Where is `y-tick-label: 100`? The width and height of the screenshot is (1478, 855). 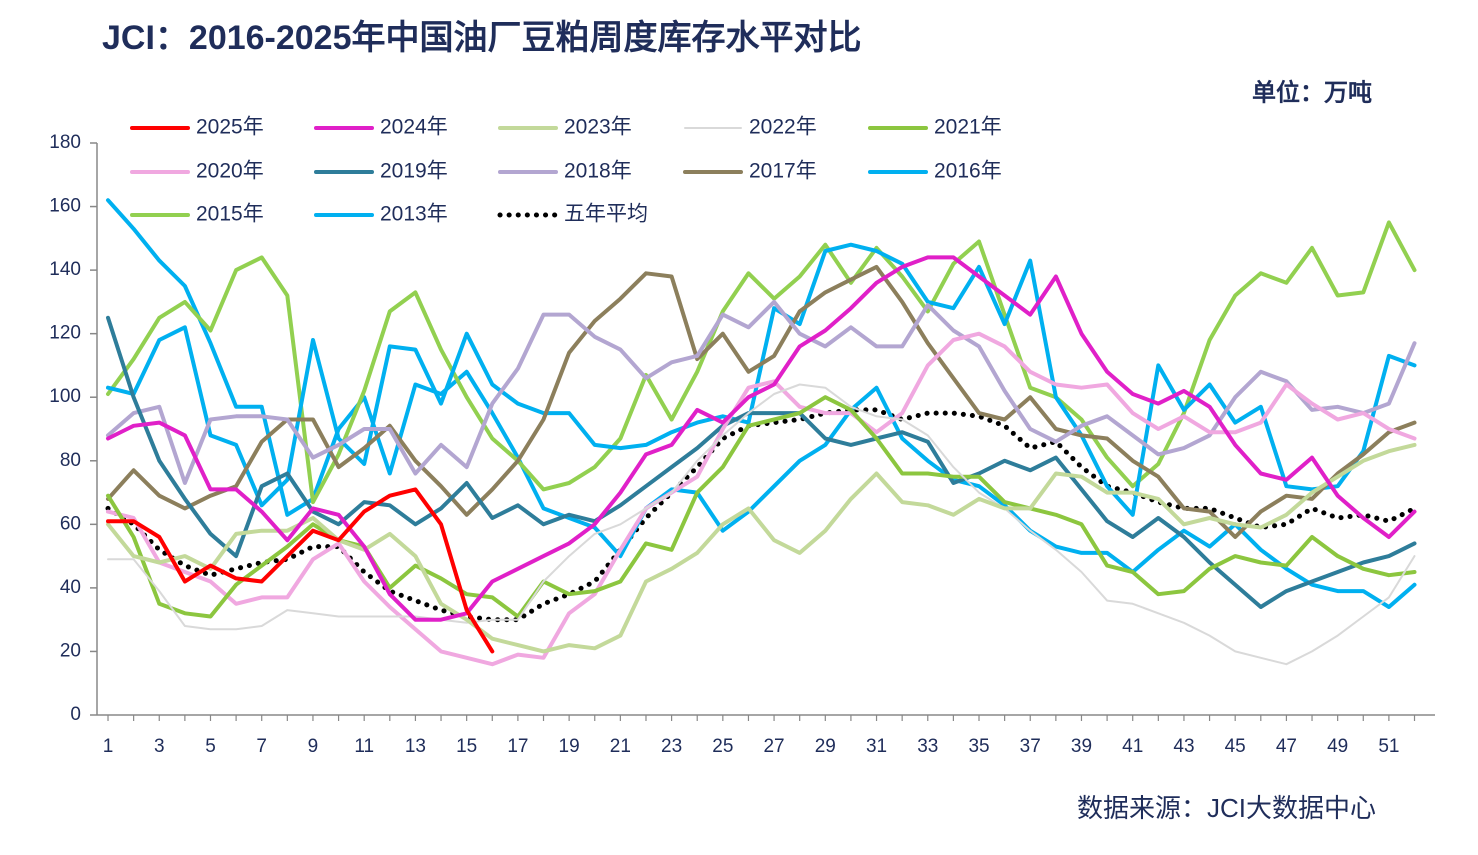 y-tick-label: 100 is located at coordinates (65, 396).